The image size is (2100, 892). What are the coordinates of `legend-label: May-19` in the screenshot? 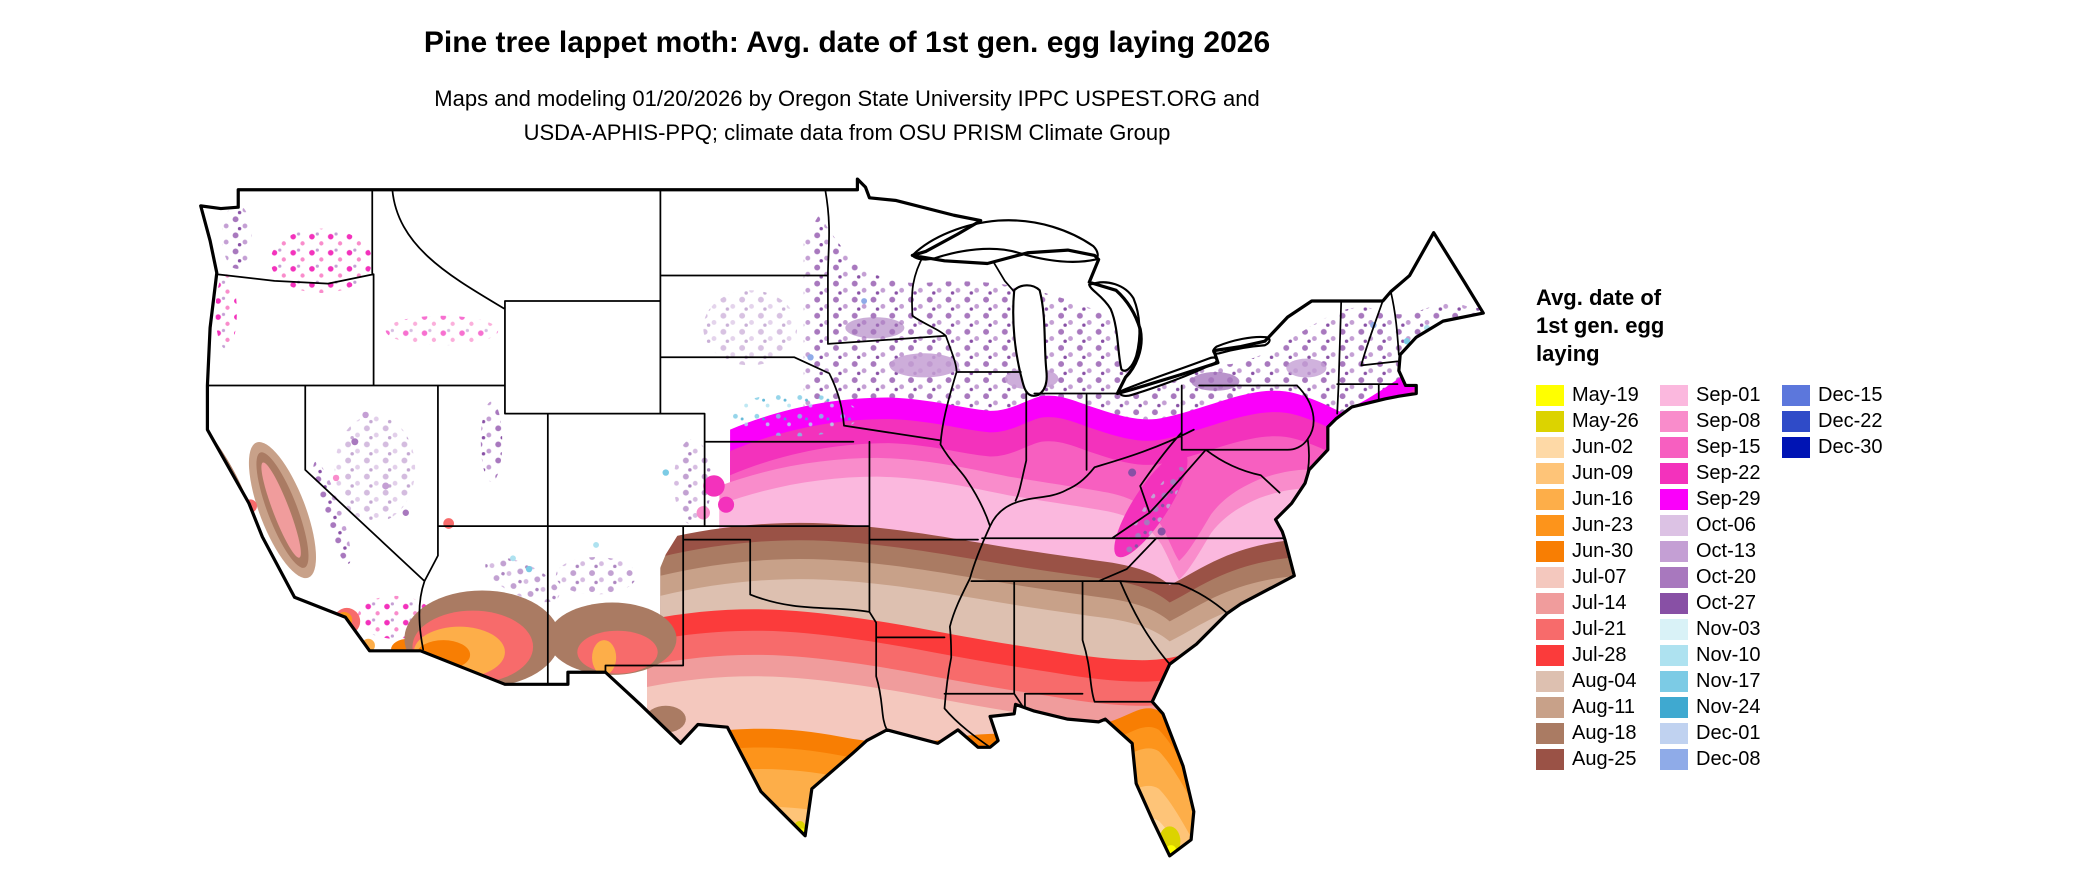 It's located at (1605, 394).